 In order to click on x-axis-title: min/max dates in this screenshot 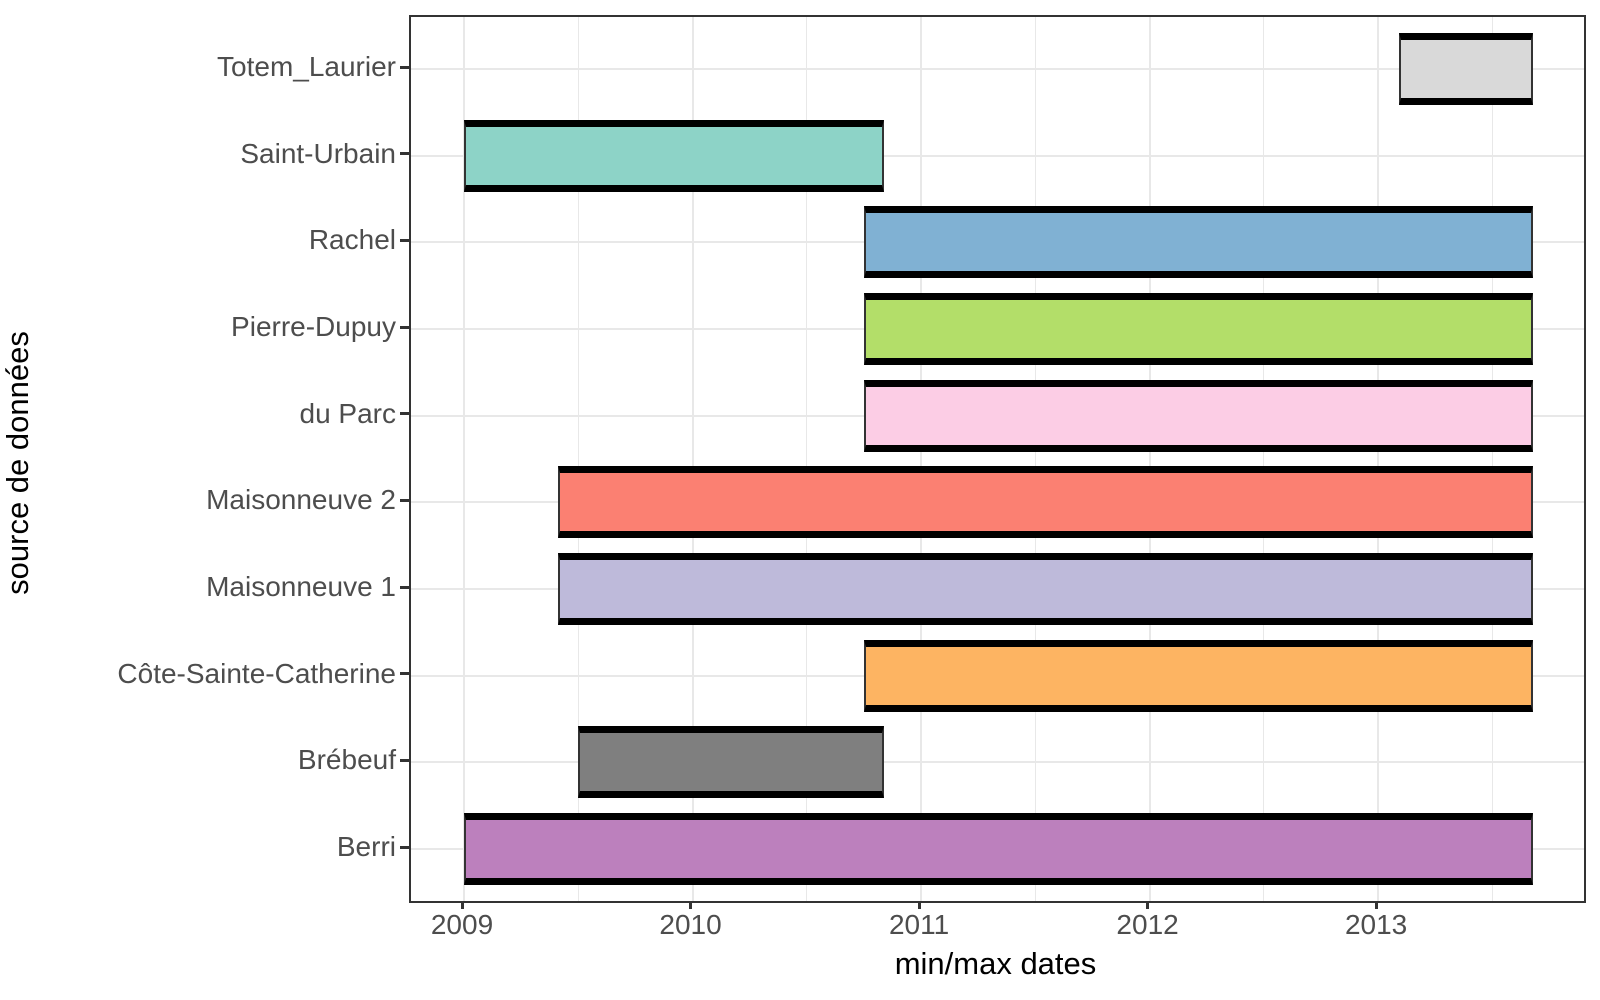, I will do `click(995, 963)`.